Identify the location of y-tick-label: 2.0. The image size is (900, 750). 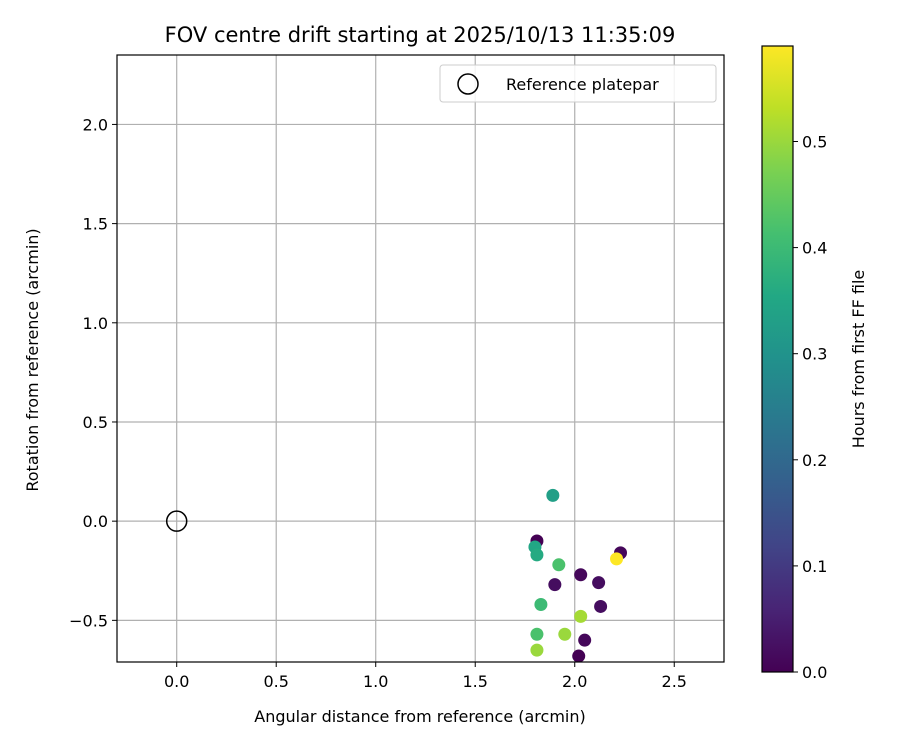
(95, 124).